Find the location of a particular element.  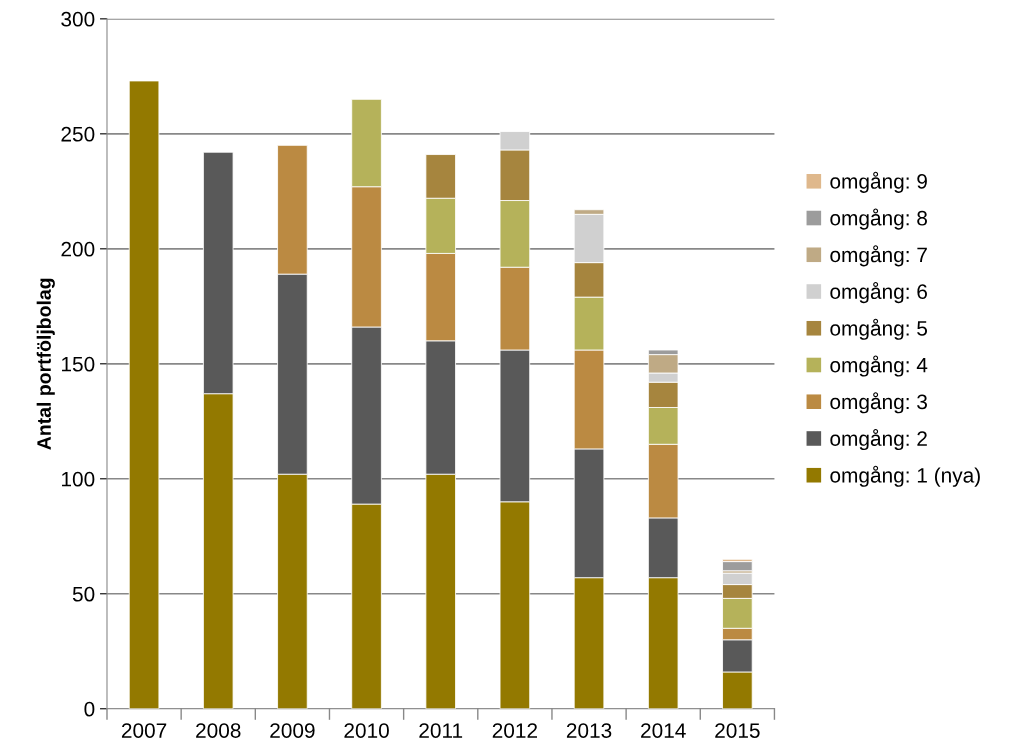

y-tick-label: 150 is located at coordinates (78, 364).